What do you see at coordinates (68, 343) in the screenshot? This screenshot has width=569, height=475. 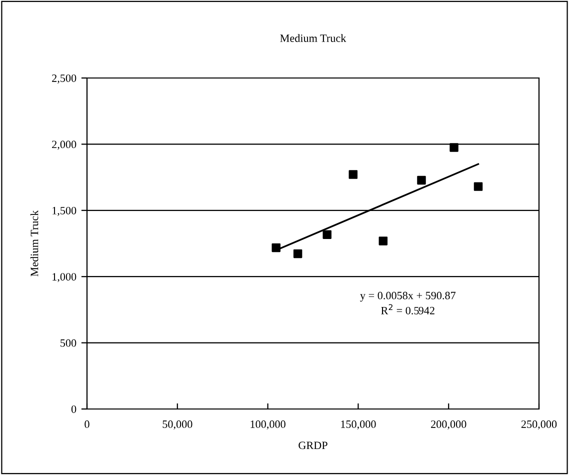 I see `y-tick-label: 500` at bounding box center [68, 343].